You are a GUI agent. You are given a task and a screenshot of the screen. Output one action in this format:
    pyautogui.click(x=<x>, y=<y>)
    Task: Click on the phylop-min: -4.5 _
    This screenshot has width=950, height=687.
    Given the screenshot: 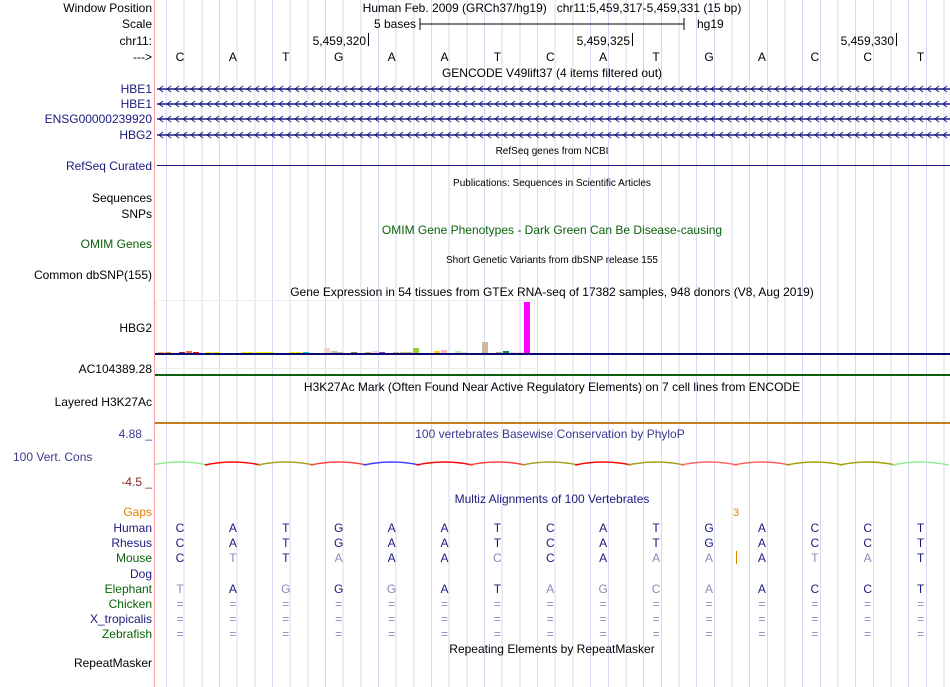 What is the action you would take?
    pyautogui.click(x=136, y=482)
    